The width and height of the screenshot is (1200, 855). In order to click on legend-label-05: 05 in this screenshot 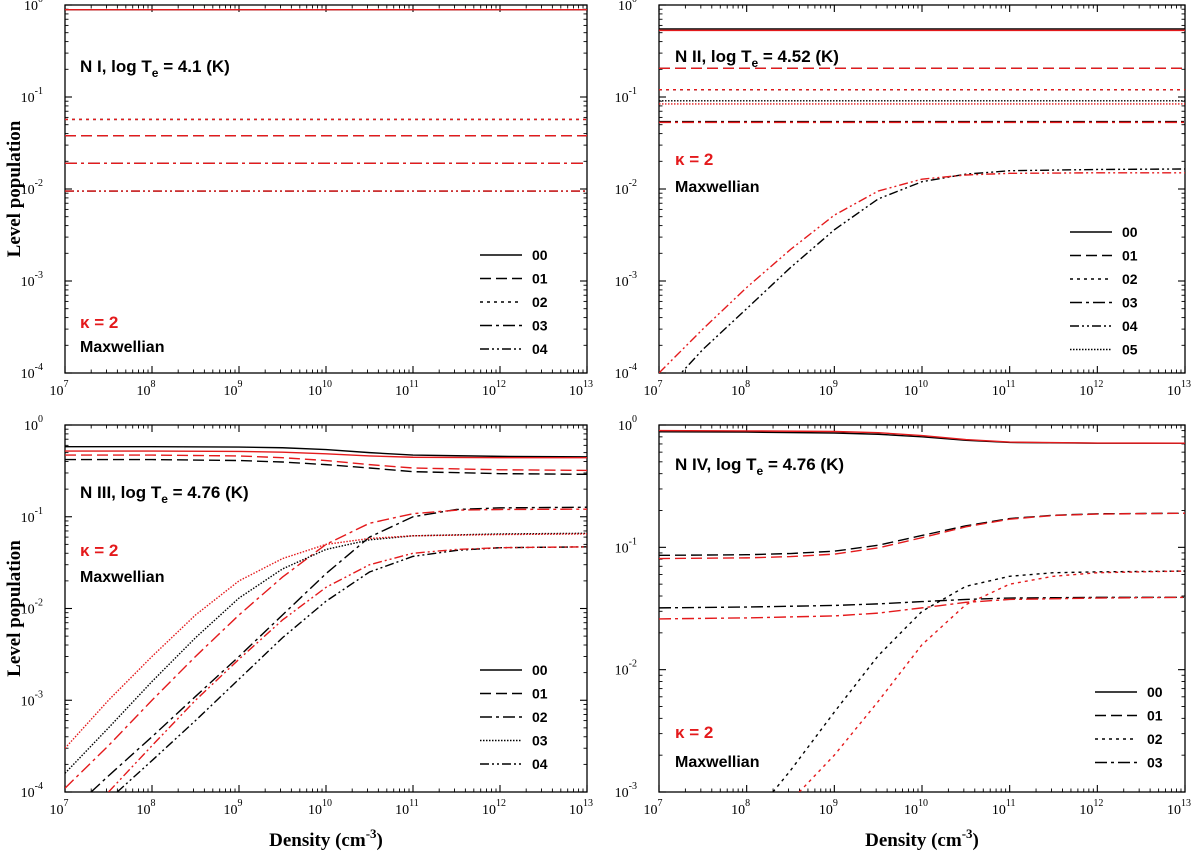, I will do `click(1130, 350)`.